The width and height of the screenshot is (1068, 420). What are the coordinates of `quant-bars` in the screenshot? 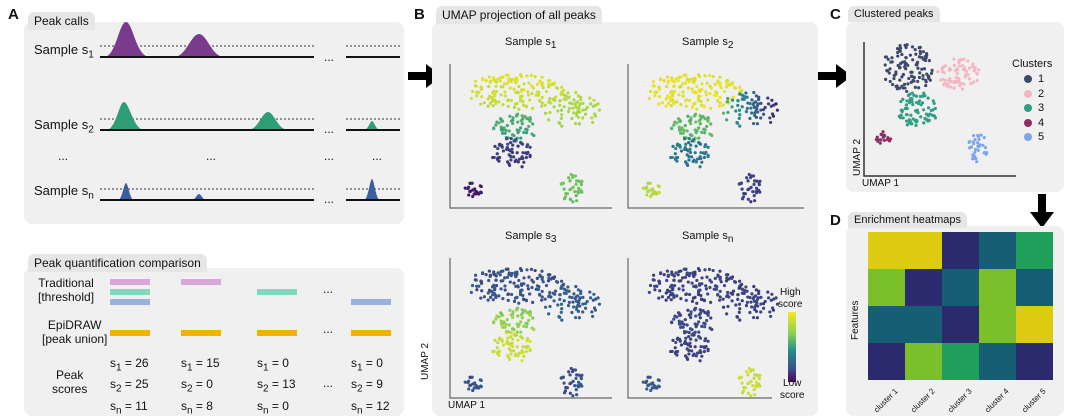 It's located at (250, 307).